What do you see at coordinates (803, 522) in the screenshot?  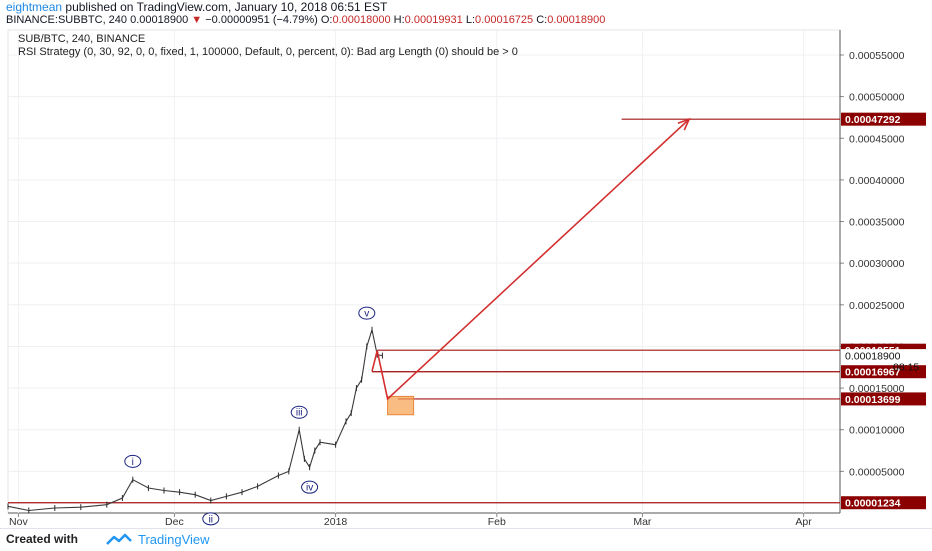 I see `x-tick-label: Apr` at bounding box center [803, 522].